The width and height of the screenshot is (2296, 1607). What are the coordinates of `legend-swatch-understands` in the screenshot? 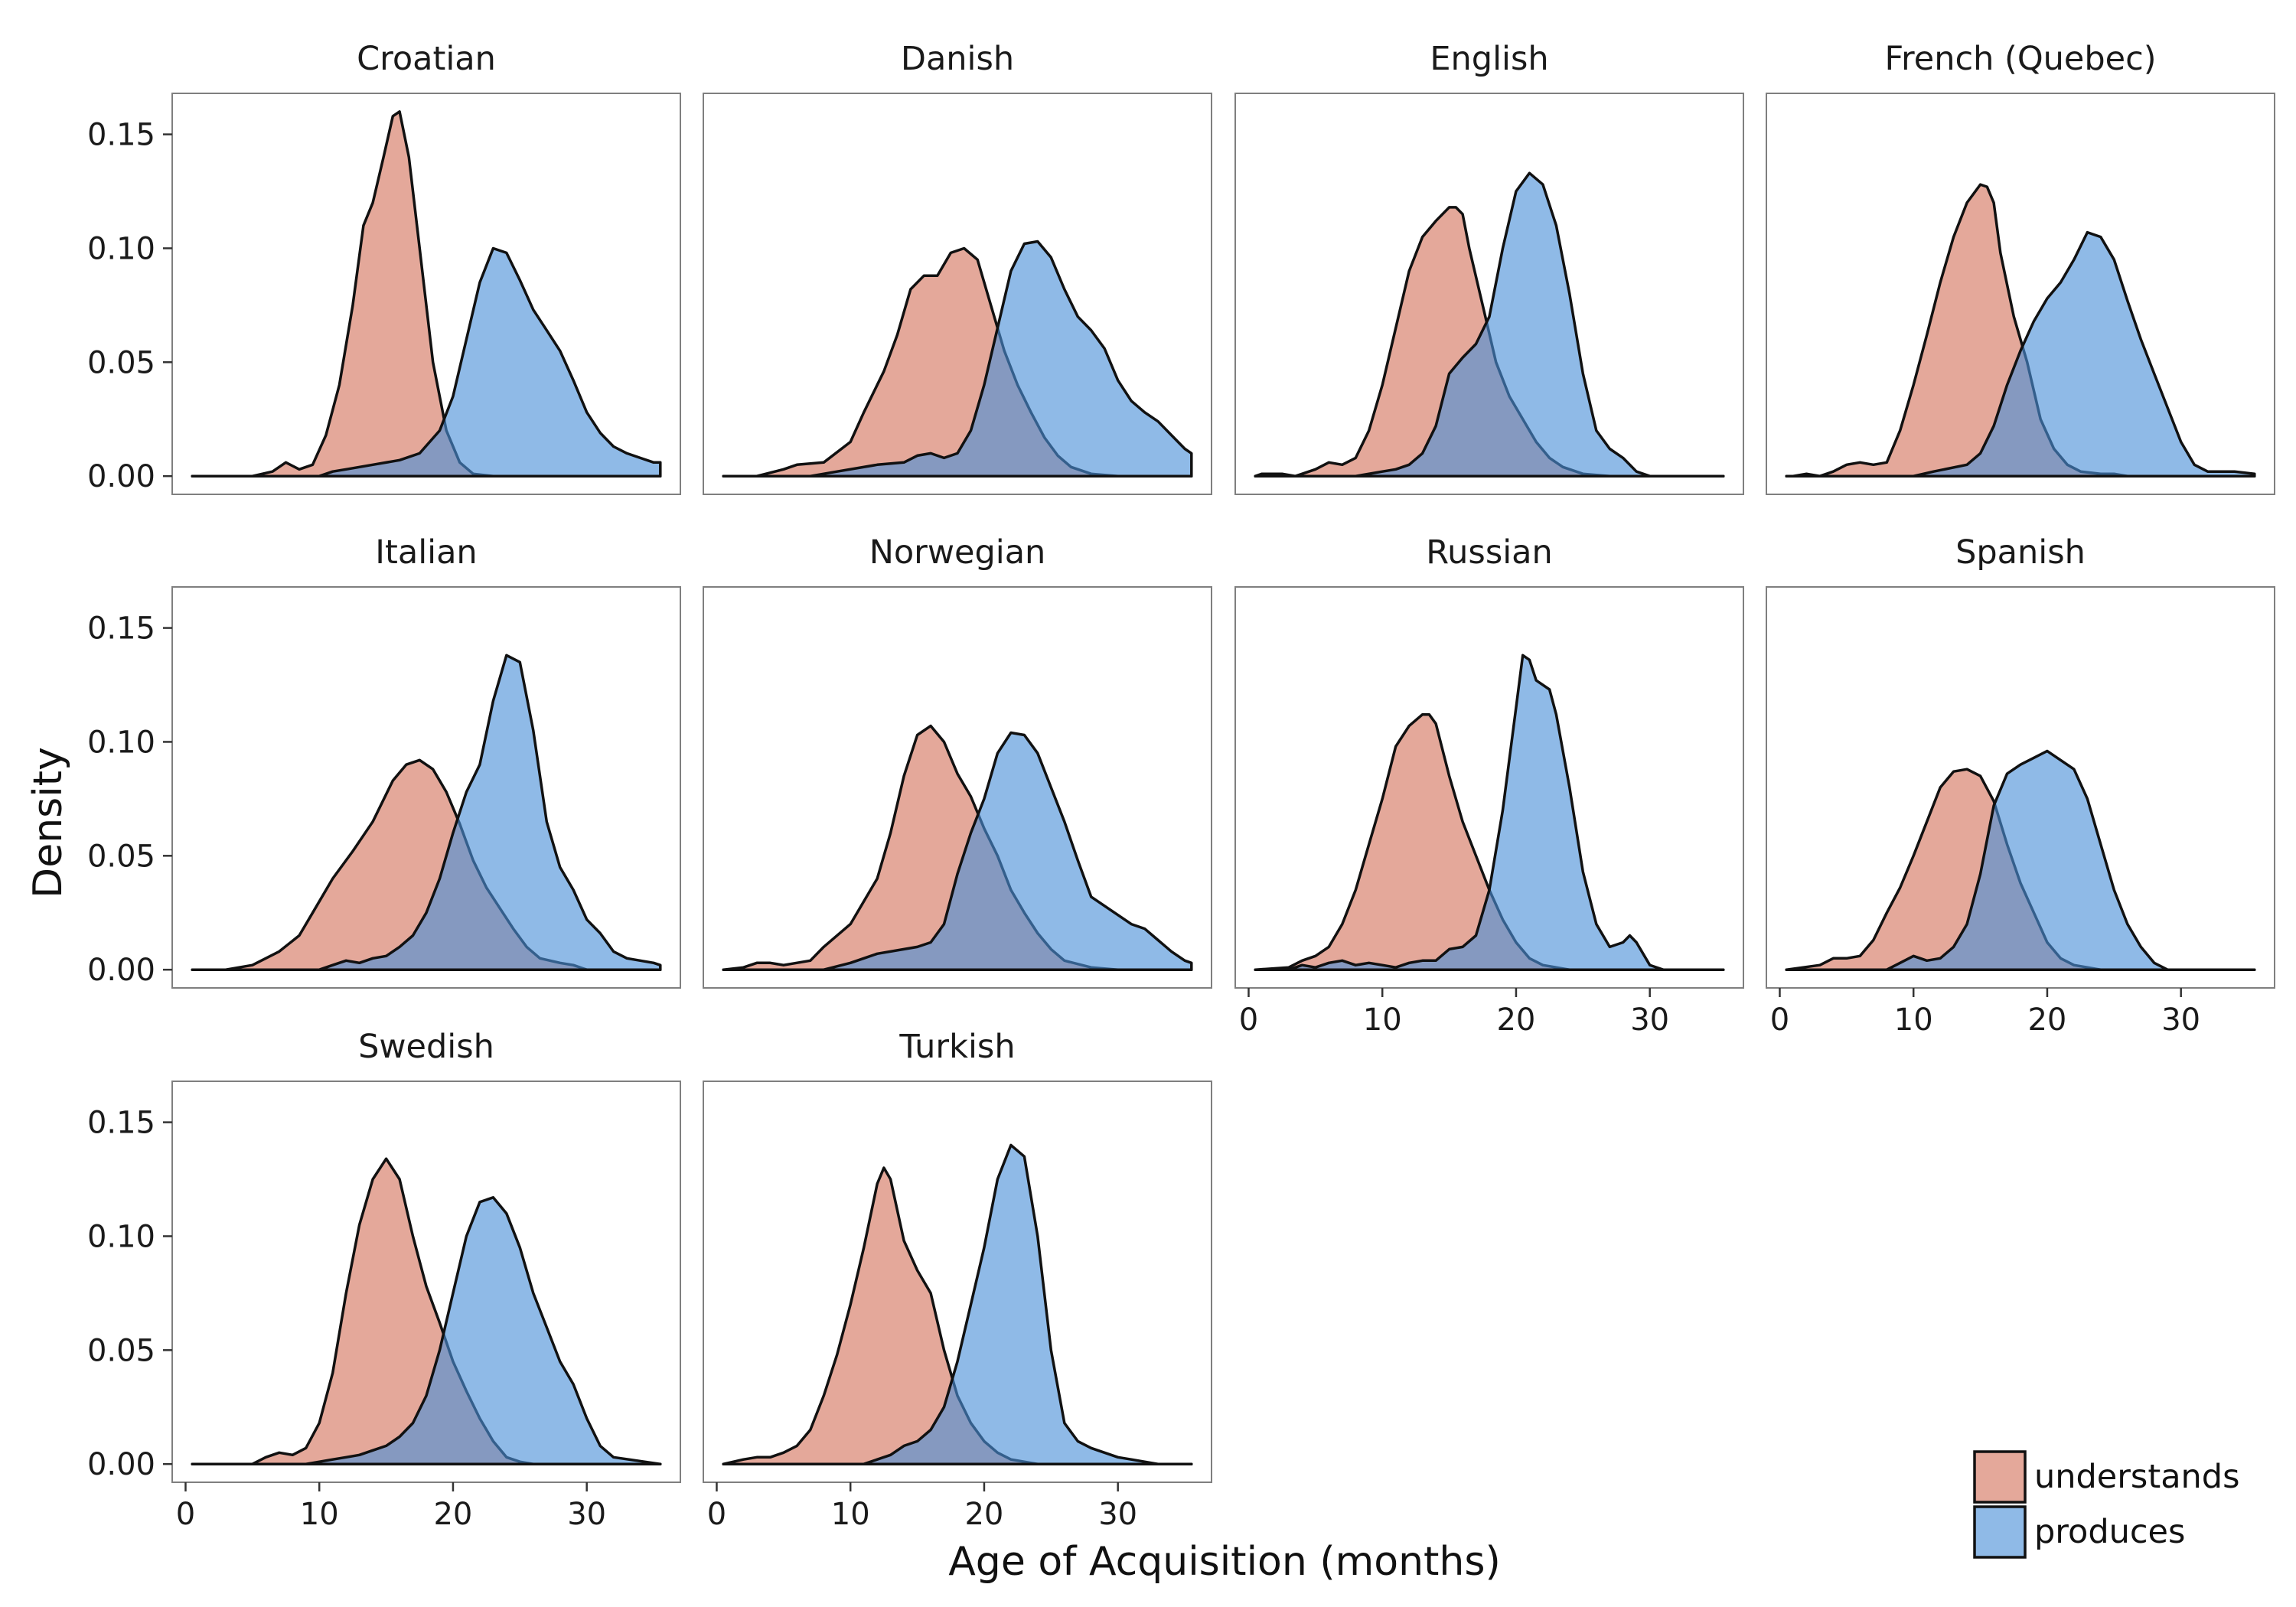 It's located at (2000, 1477).